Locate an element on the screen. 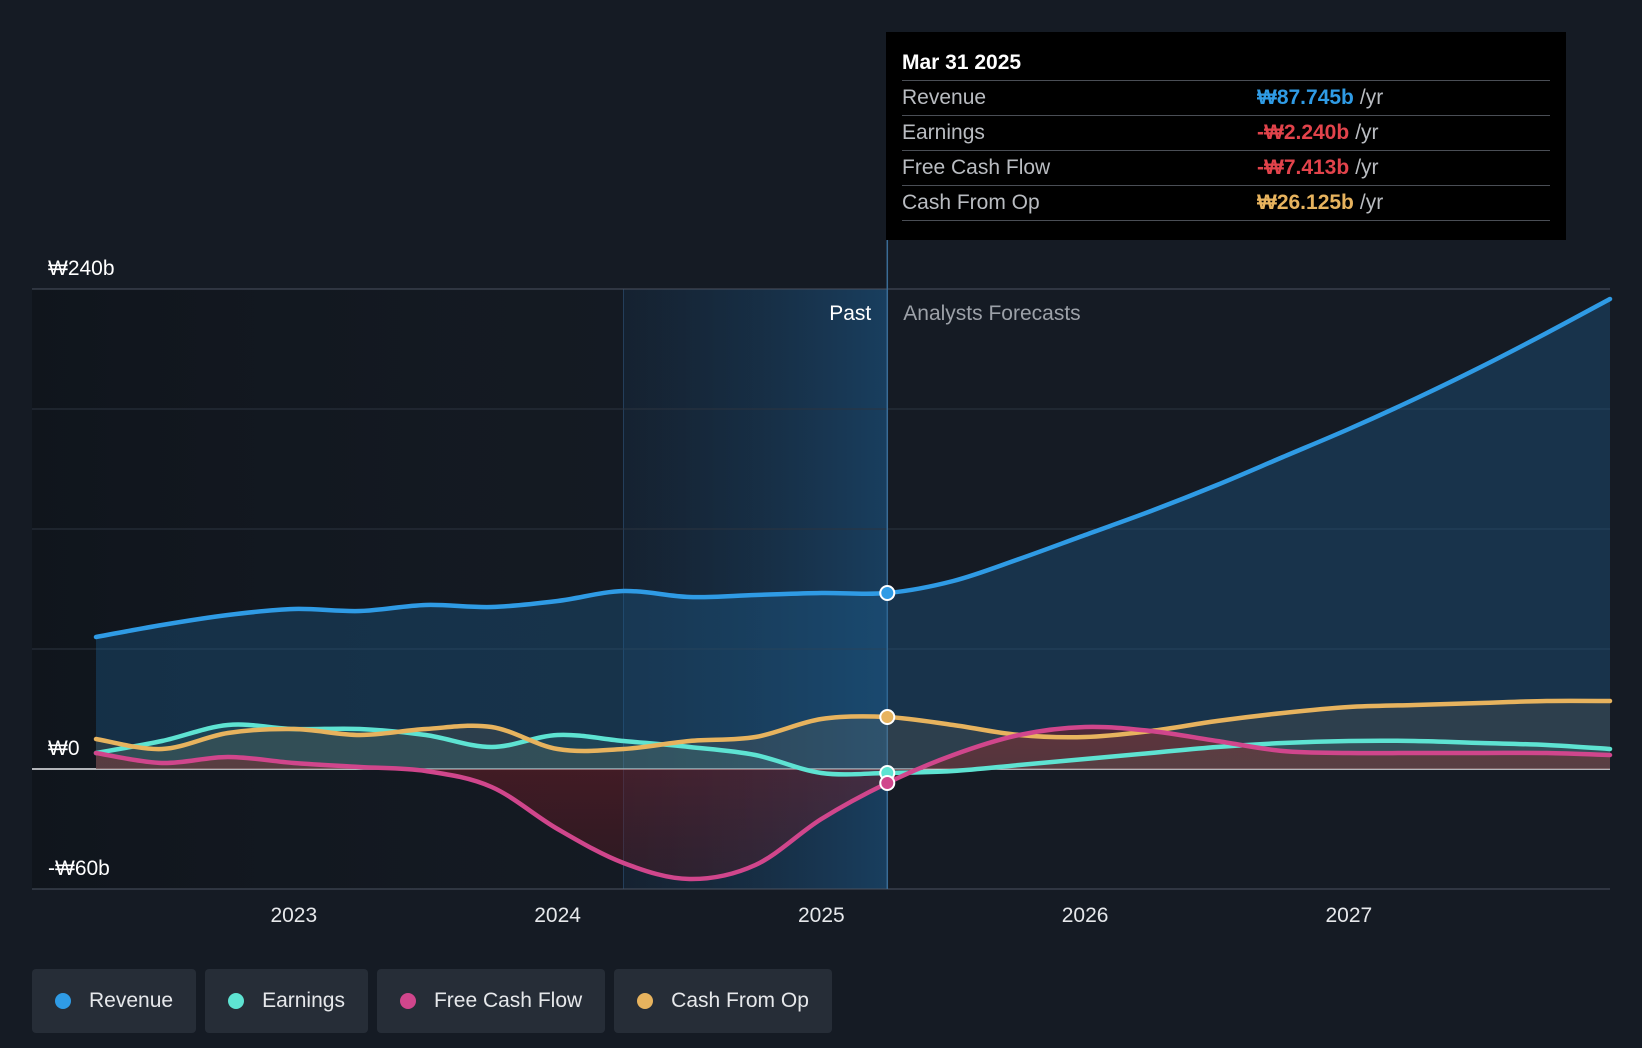 The width and height of the screenshot is (1642, 1048). legend-label: Earnings is located at coordinates (303, 1000).